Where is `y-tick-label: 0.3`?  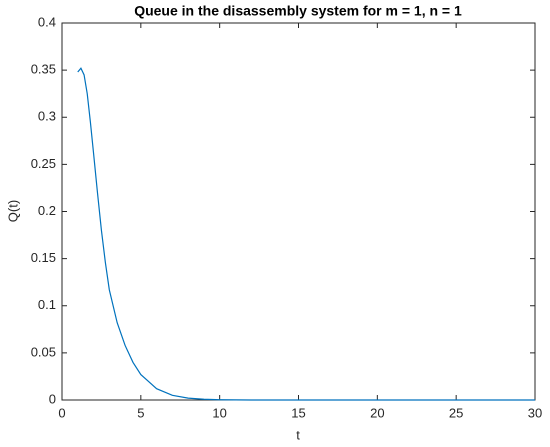
y-tick-label: 0.3 is located at coordinates (47, 116).